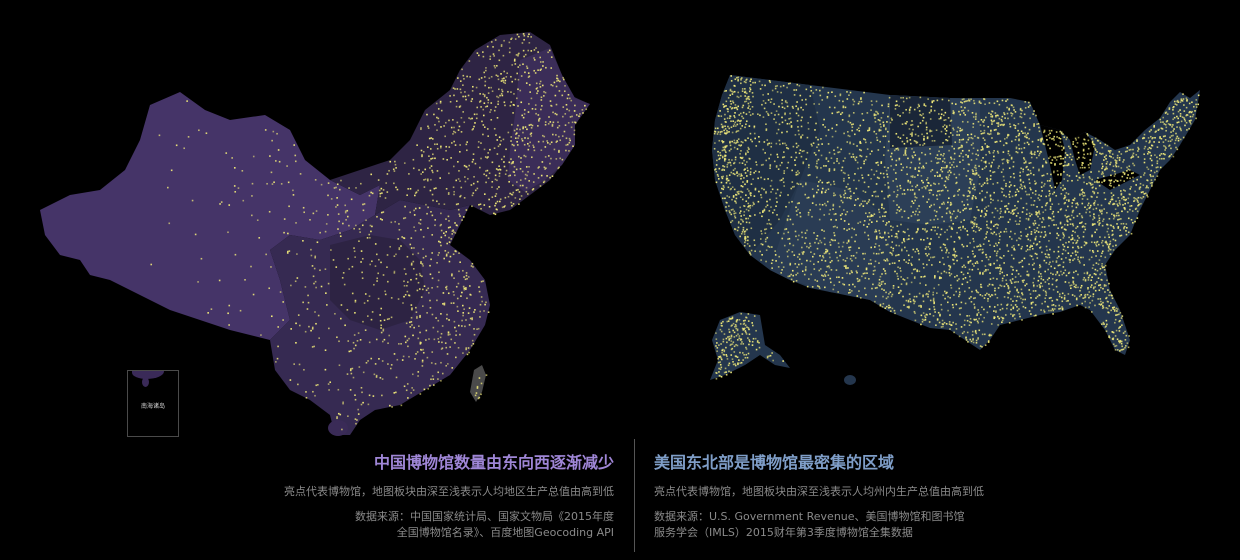  Describe the element at coordinates (493, 462) in the screenshot. I see `china-title: 中国博物馆数量由东向西逐渐减少` at that location.